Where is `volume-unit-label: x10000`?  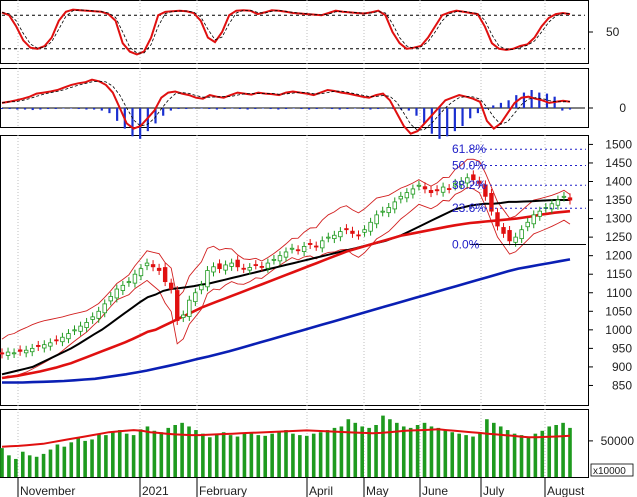
volume-unit-label: x10000 is located at coordinates (609, 471).